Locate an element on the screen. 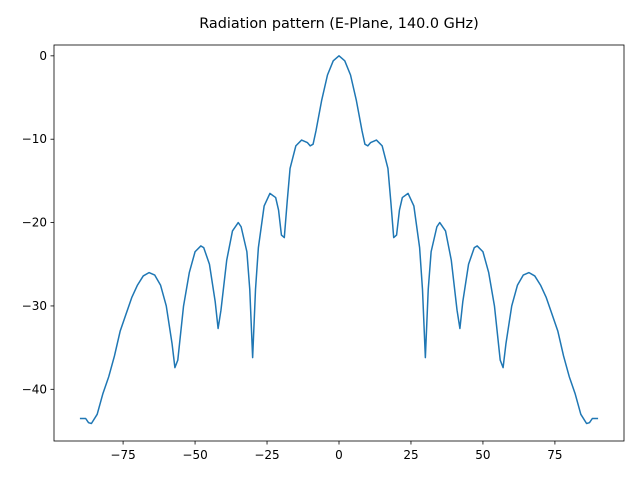 Image resolution: width=640 pixels, height=484 pixels. x-tick-label: −75 is located at coordinates (122, 455).